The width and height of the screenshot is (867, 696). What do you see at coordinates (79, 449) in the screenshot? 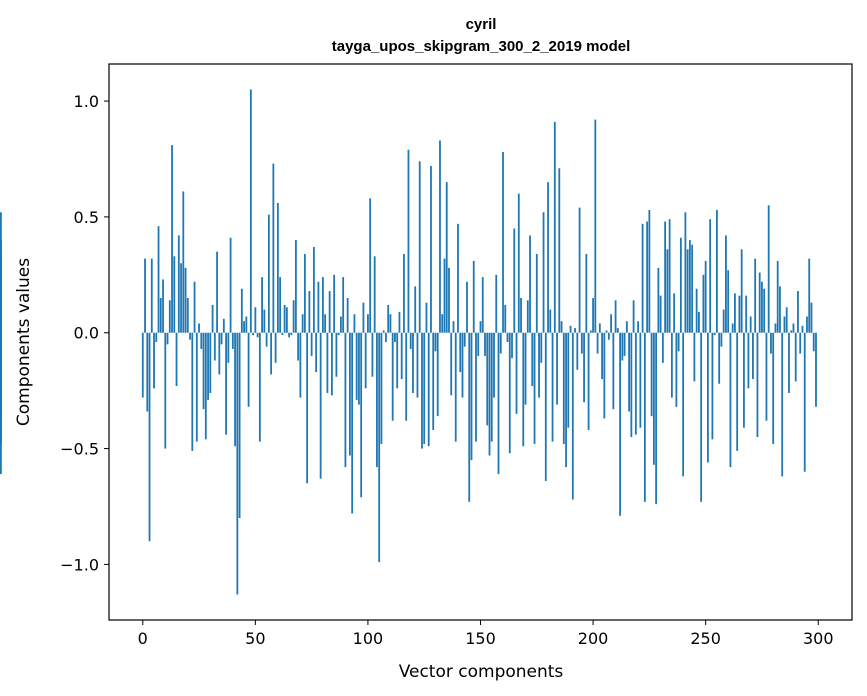
I see `y-tick-label: −0.5` at bounding box center [79, 449].